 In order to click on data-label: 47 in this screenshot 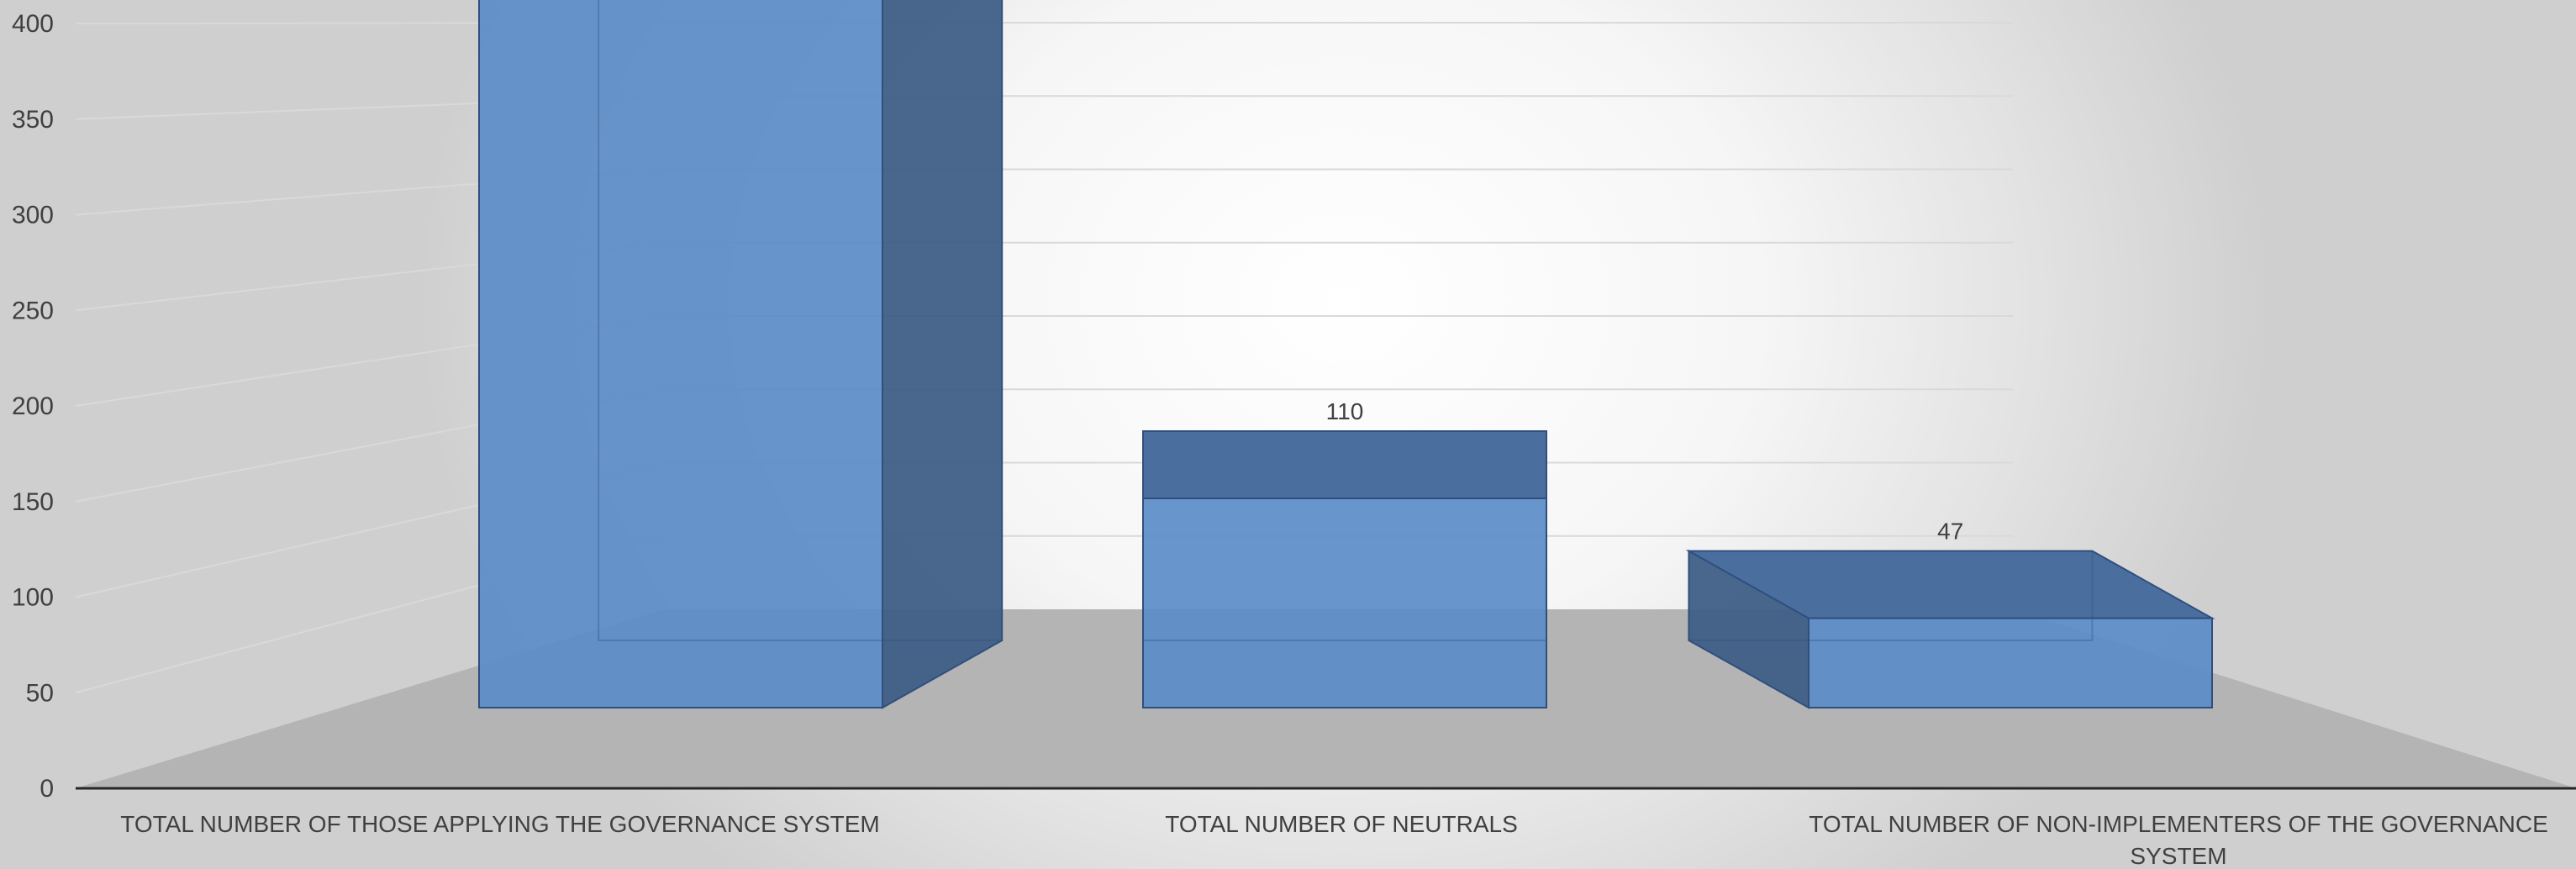, I will do `click(1950, 532)`.